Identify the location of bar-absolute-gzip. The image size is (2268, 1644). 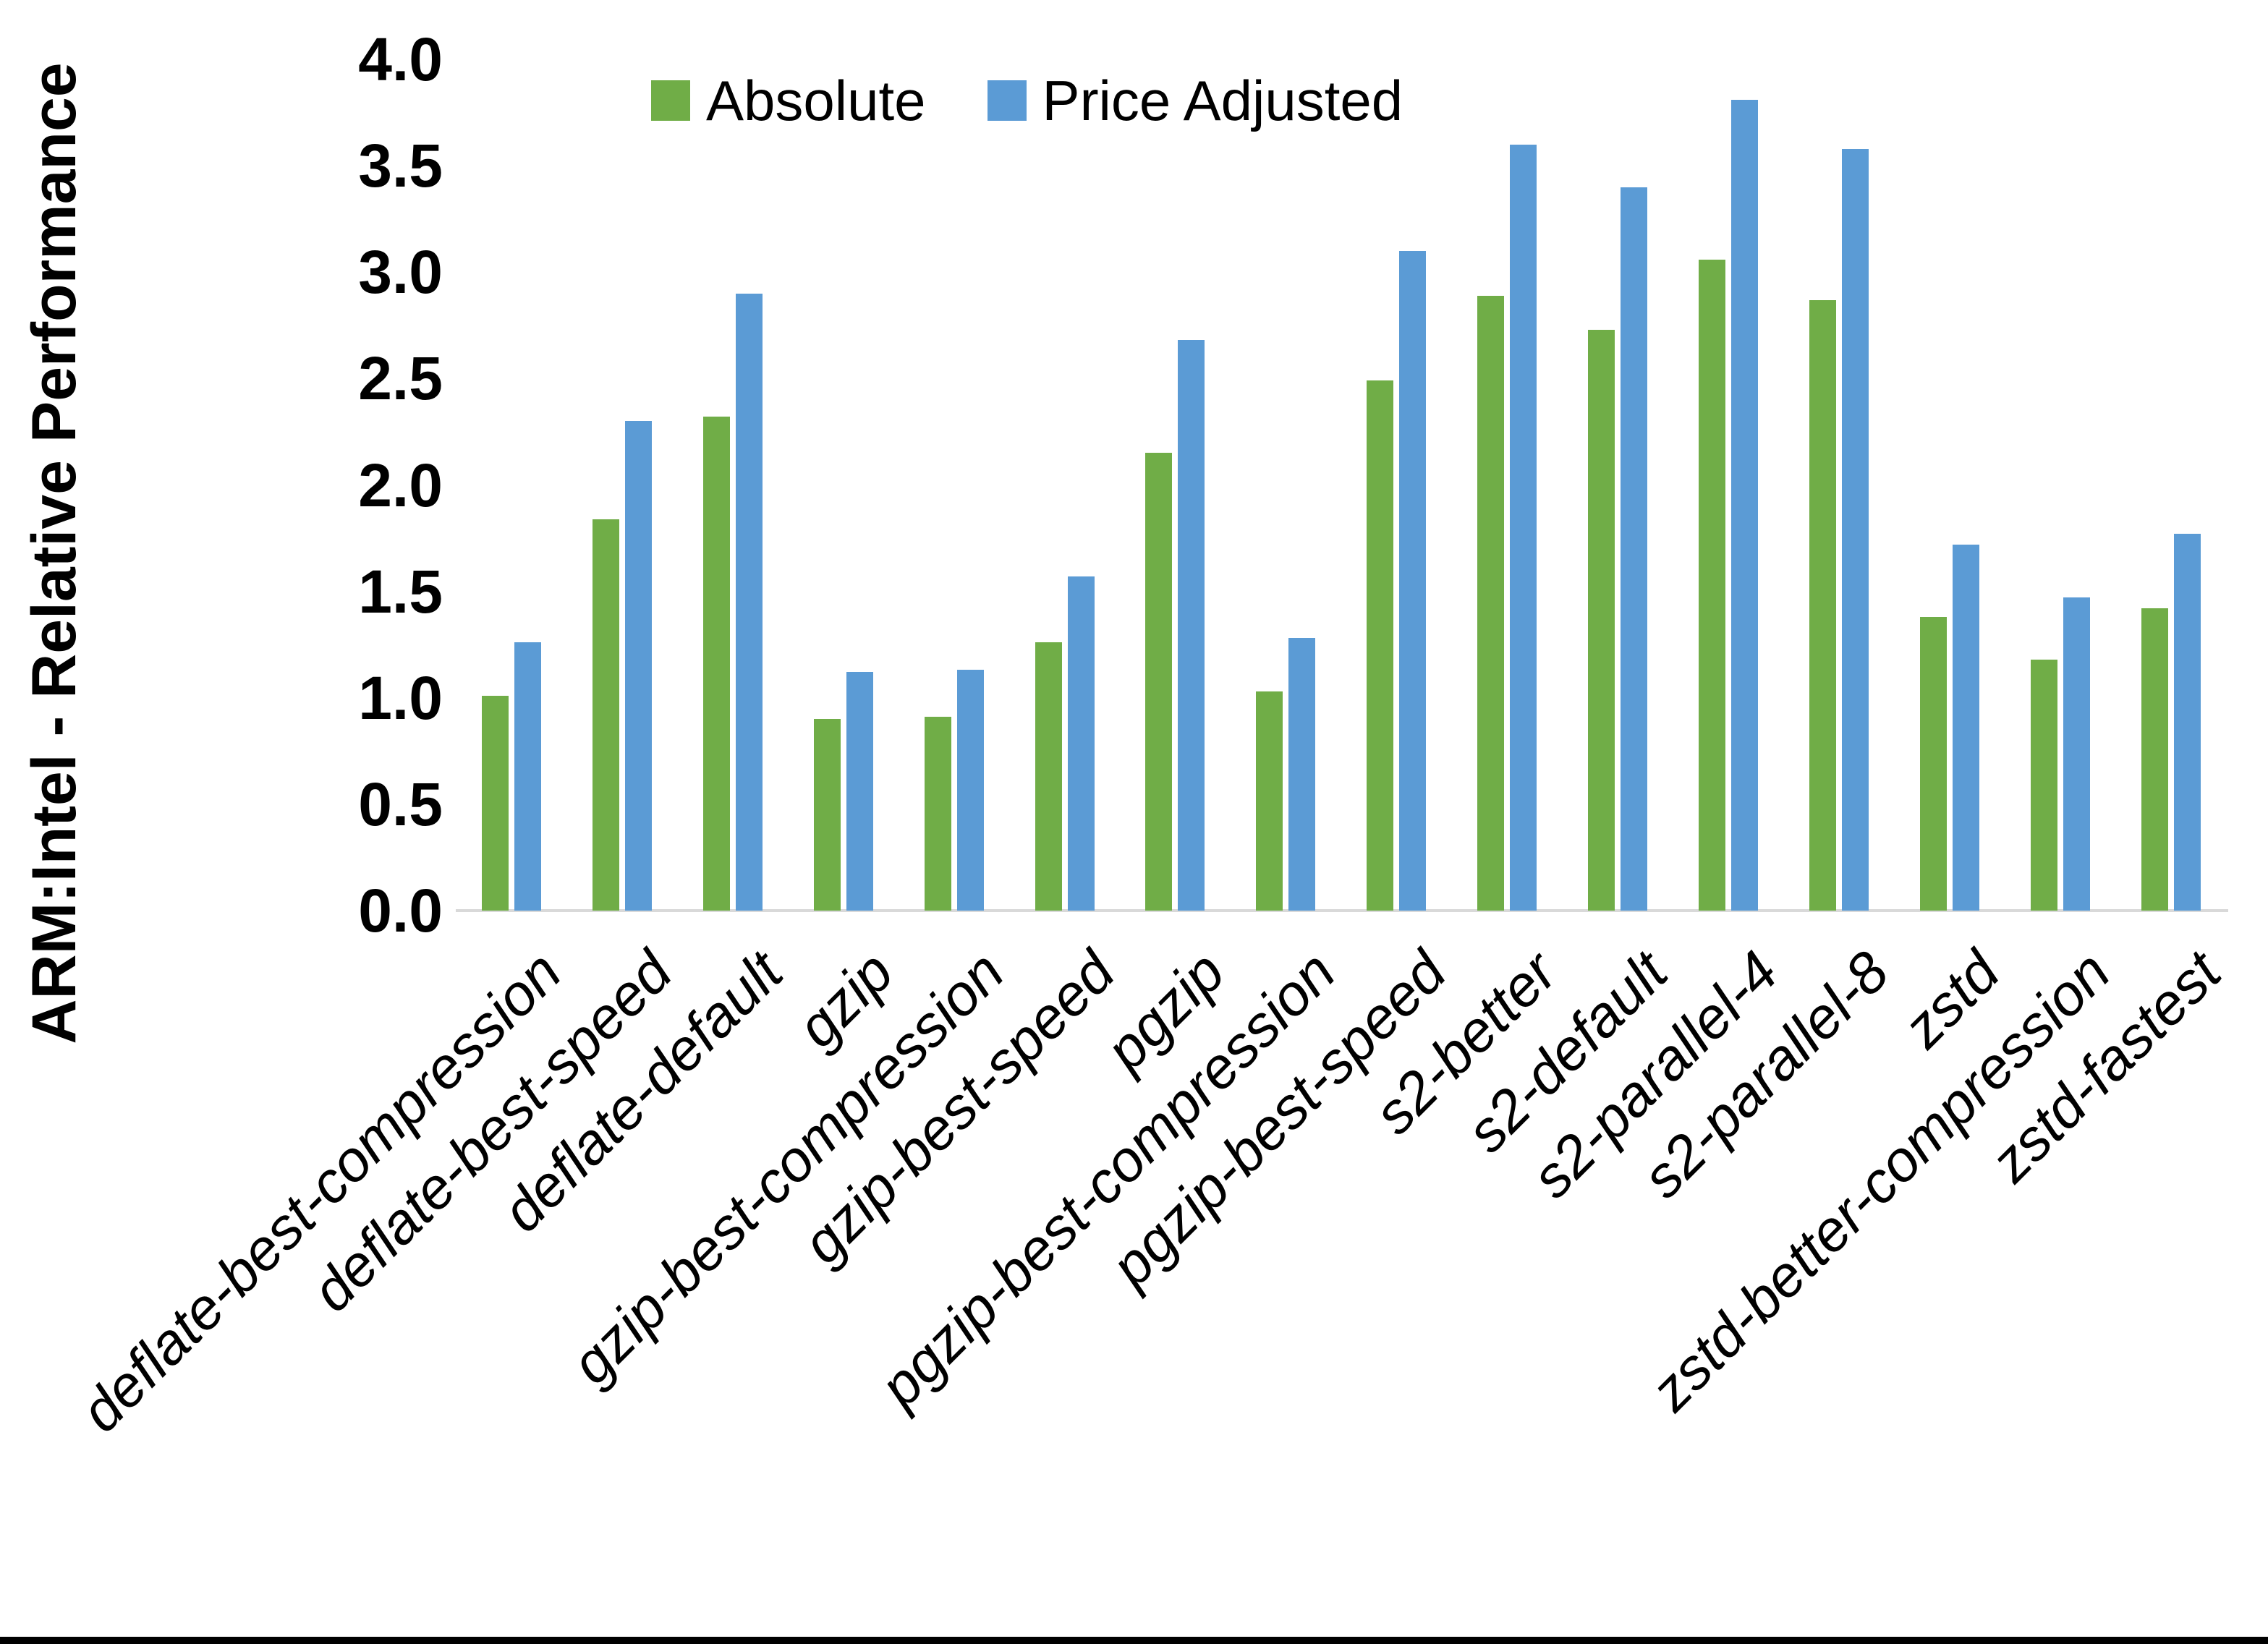
(827, 815).